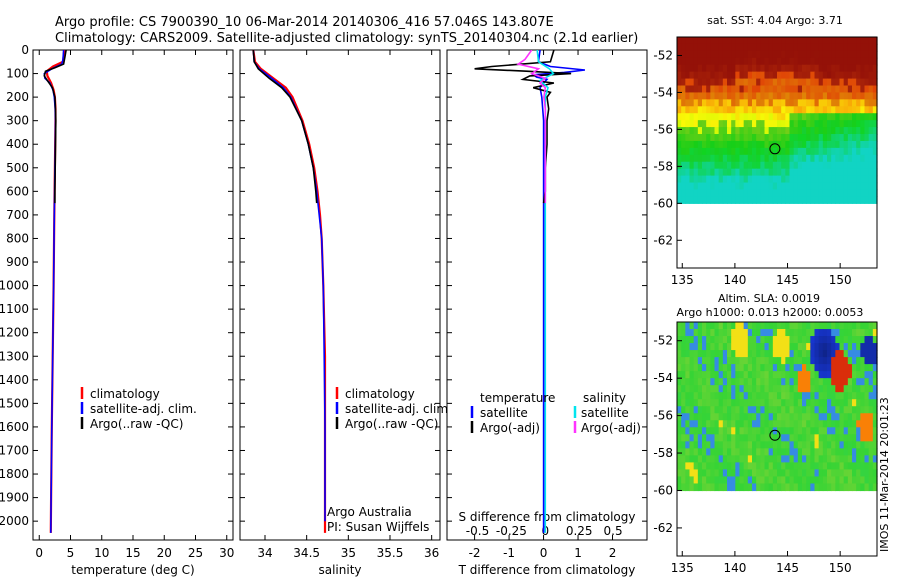 This screenshot has width=900, height=580. Describe the element at coordinates (884, 474) in the screenshot. I see `timestamp-label: IMOS 11-Mar-2014 20:01:23` at that location.